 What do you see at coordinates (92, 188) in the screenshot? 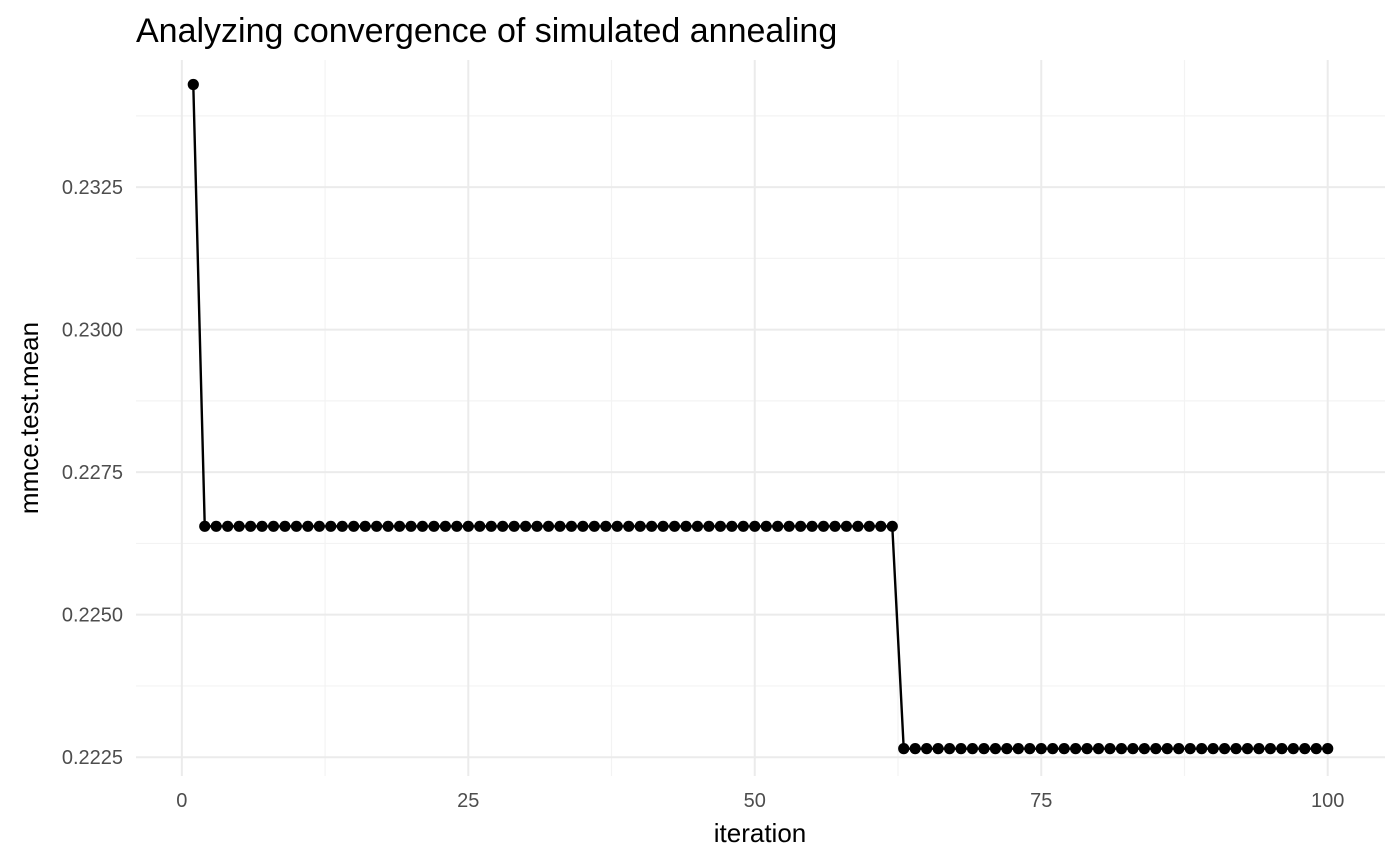
I see `y-tick-label: 0.2325` at bounding box center [92, 188].